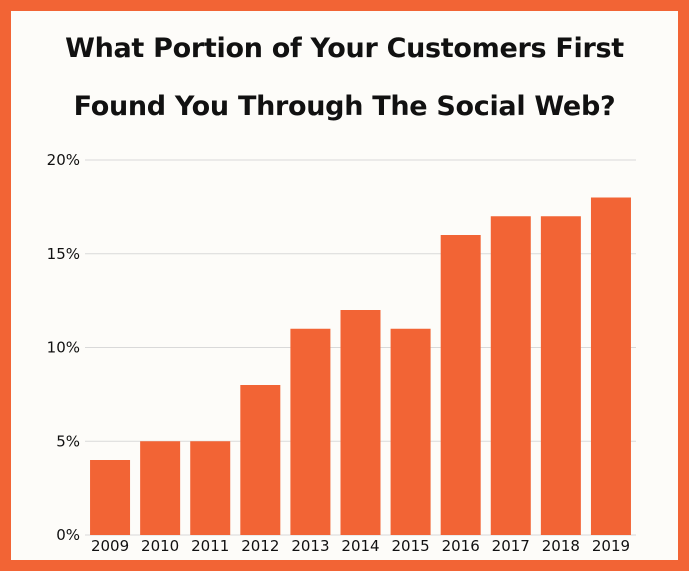 Image resolution: width=689 pixels, height=571 pixels. Describe the element at coordinates (460, 385) in the screenshot. I see `bar-2016` at that location.